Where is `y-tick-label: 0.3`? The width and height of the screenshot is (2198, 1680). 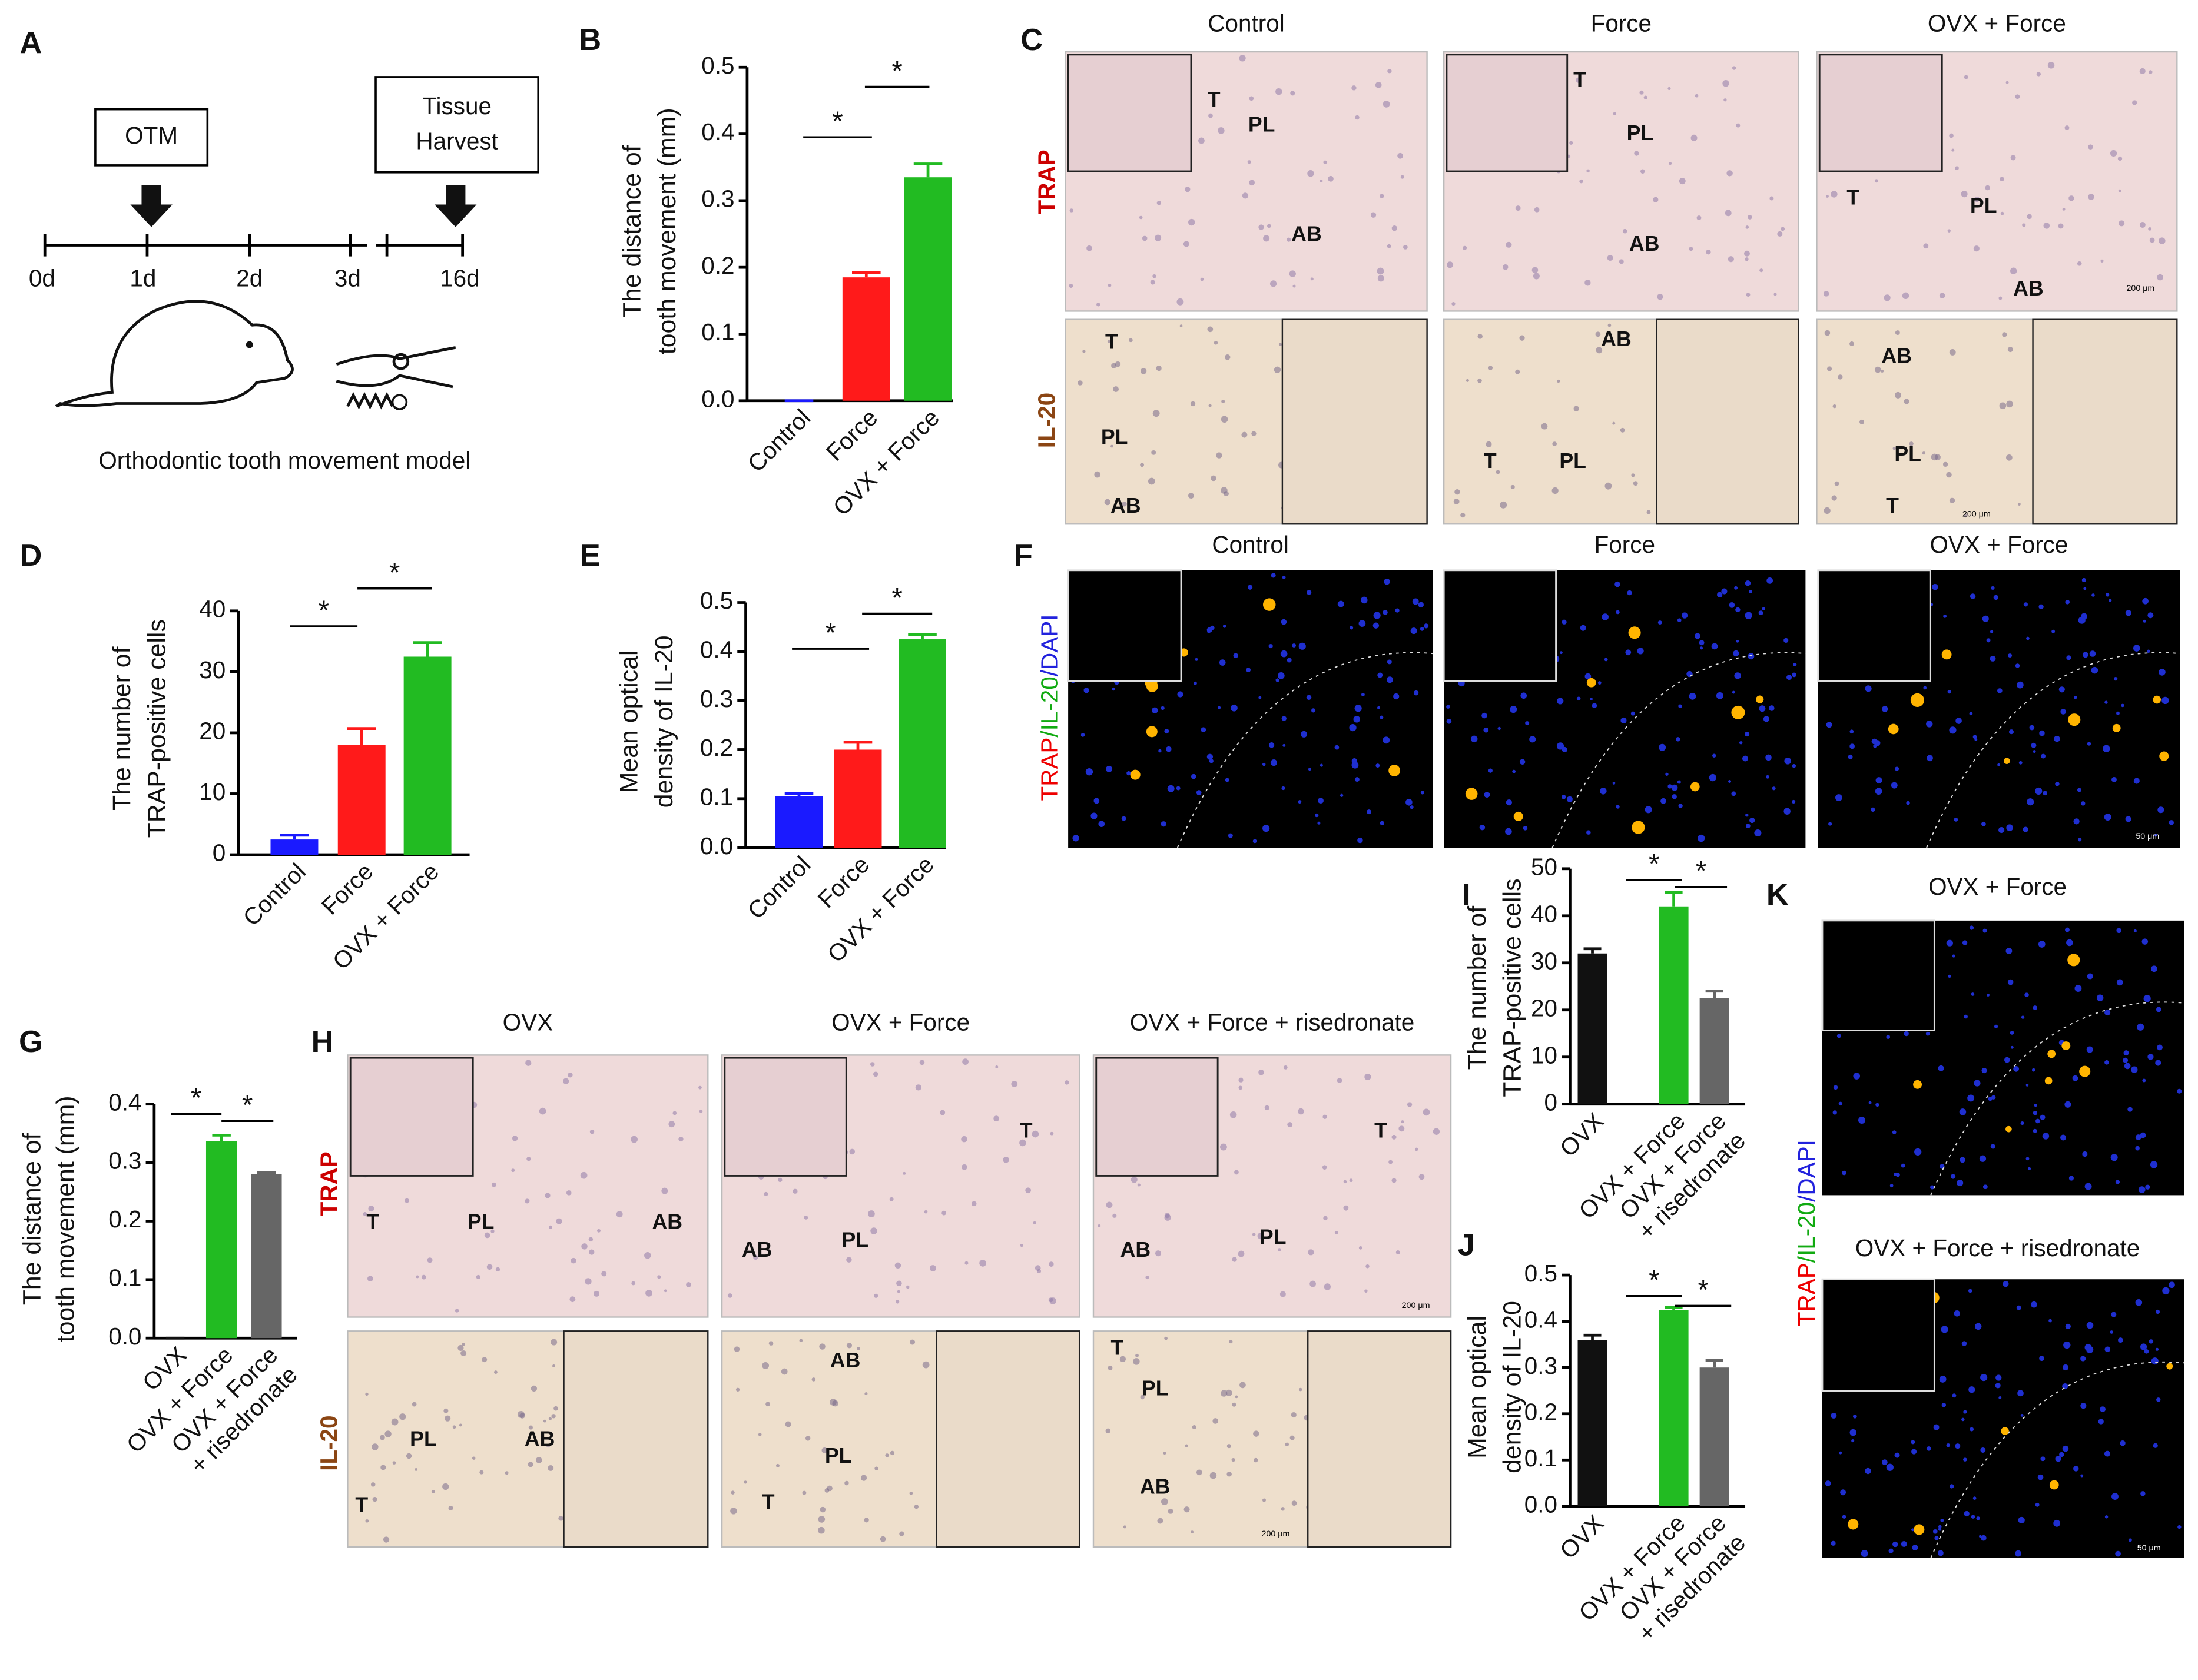 y-tick-label: 0.3 is located at coordinates (717, 199).